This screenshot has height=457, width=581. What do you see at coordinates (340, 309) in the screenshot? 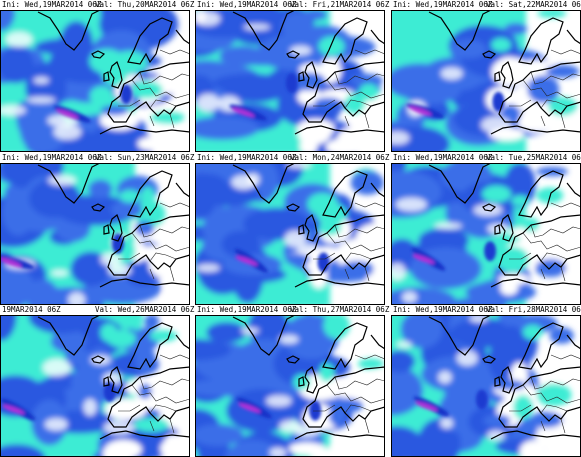
I see `valid-time: Val: Thu,27MAR2014 06Z` at bounding box center [340, 309].